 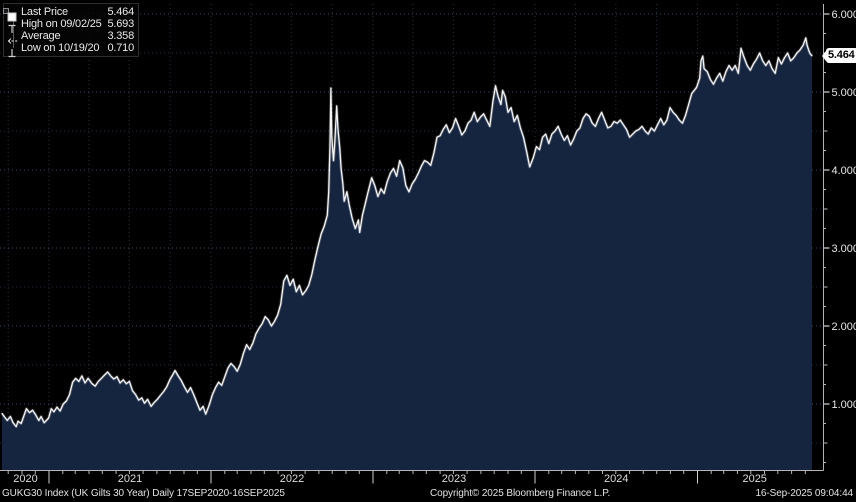 I want to click on y-axis-label: 1.000, so click(x=844, y=405).